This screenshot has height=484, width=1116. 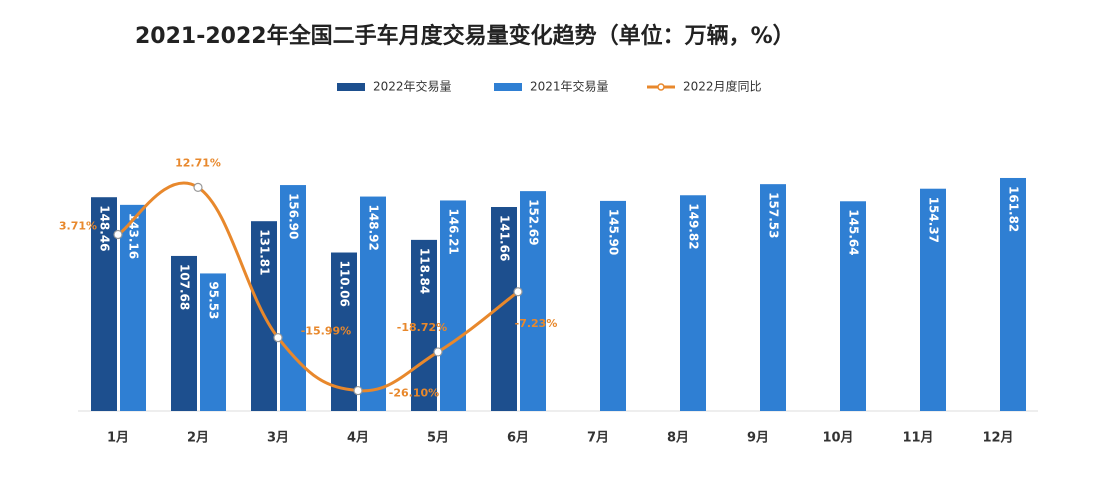 I want to click on bar-value-label: 152.69, so click(x=534, y=222).